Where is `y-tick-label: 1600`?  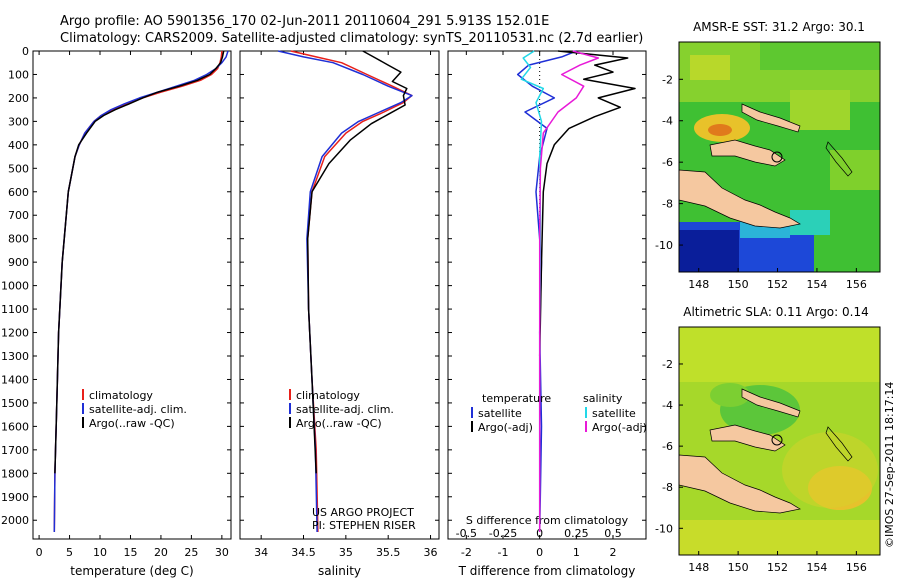
y-tick-label: 1600 is located at coordinates (15, 426).